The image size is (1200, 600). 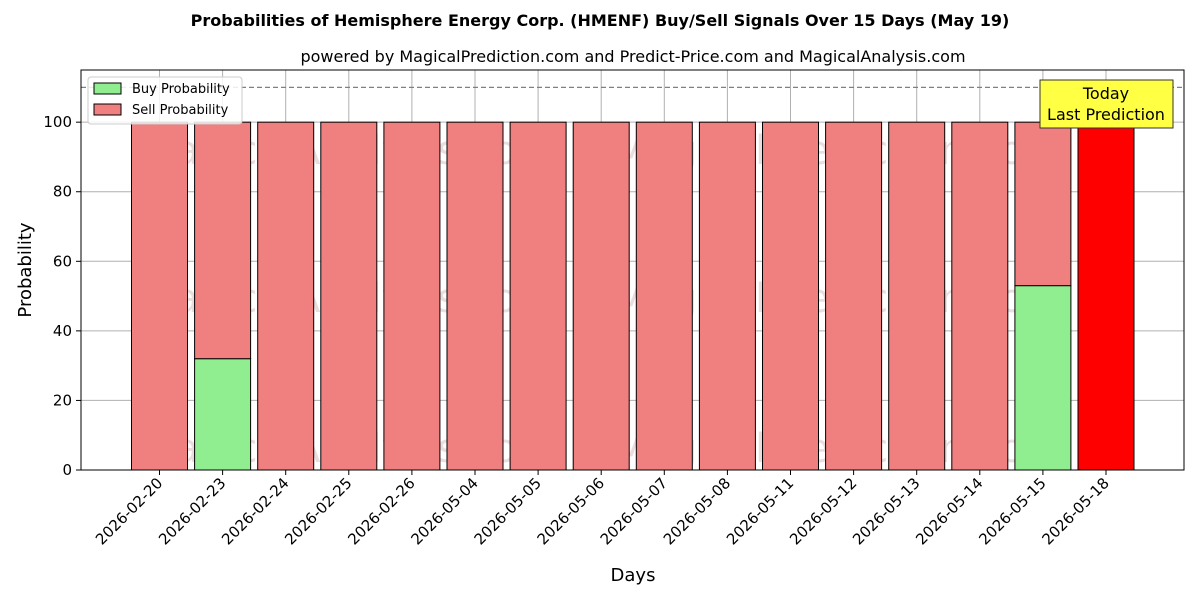 I want to click on annotation-box, so click(x=1106, y=104).